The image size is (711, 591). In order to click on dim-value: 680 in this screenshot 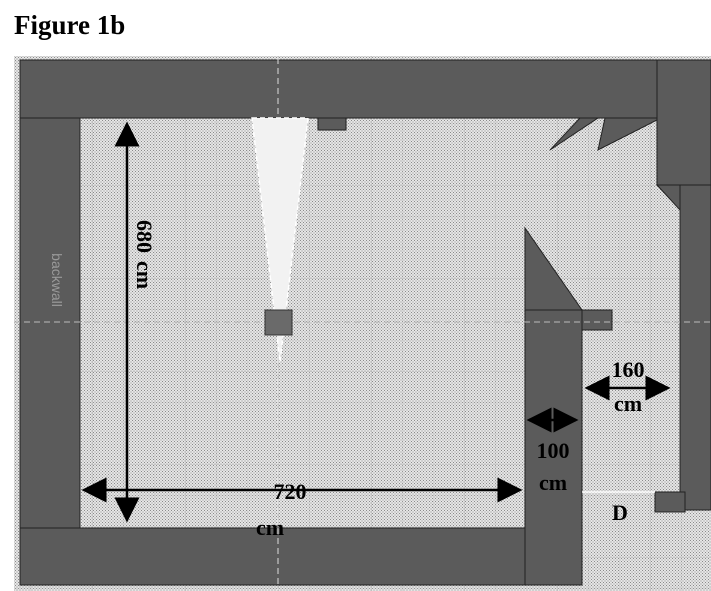, I will do `click(144, 236)`.